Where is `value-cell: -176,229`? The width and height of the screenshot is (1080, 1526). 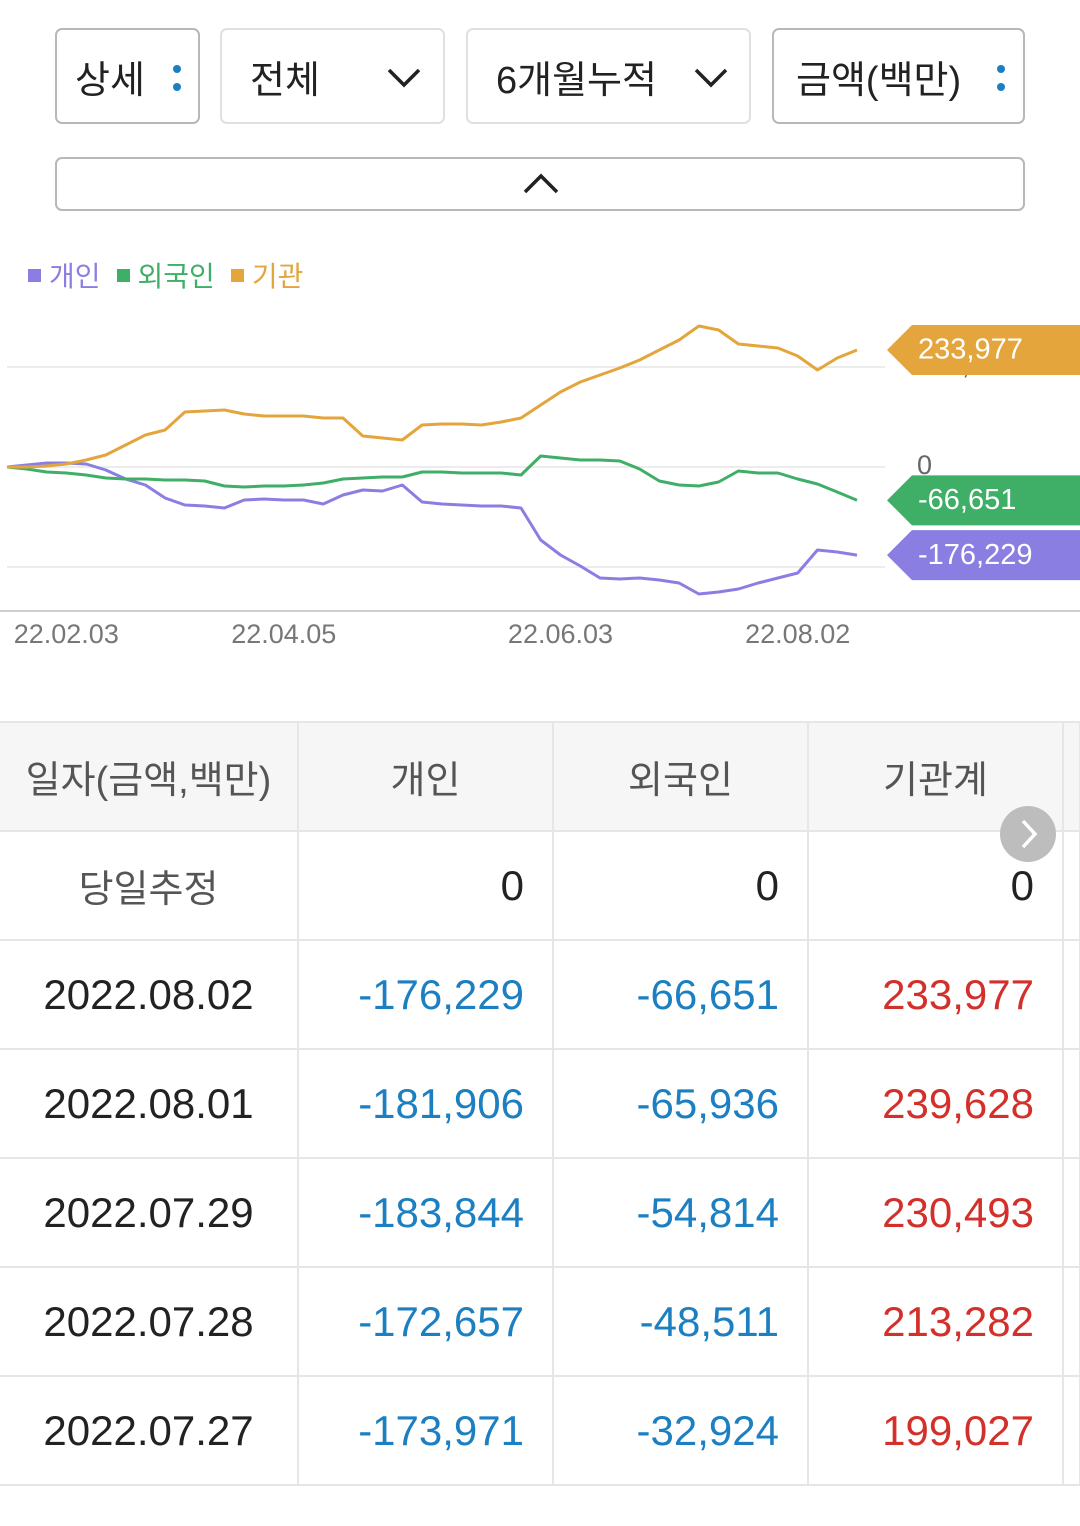 value-cell: -176,229 is located at coordinates (425, 994).